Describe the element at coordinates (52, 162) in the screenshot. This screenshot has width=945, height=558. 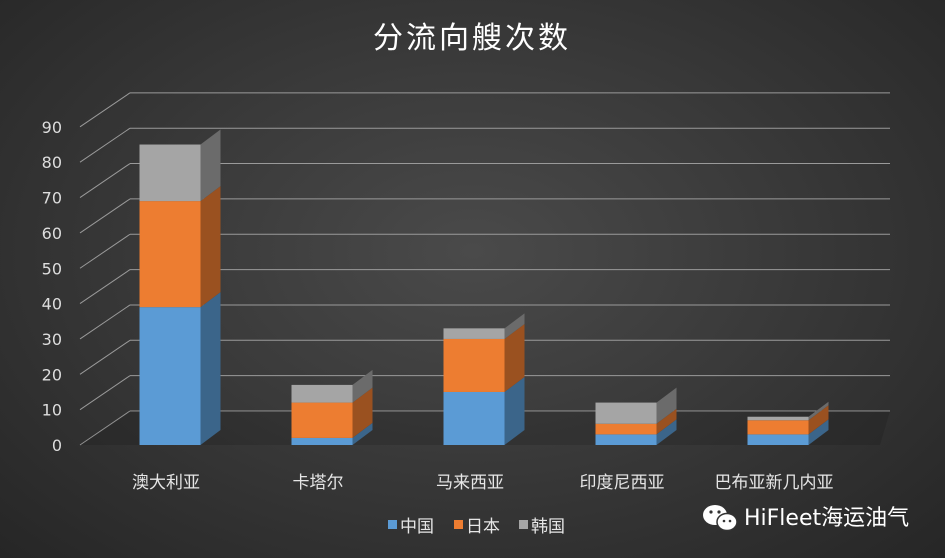
I see `y-tick-label: 80` at that location.